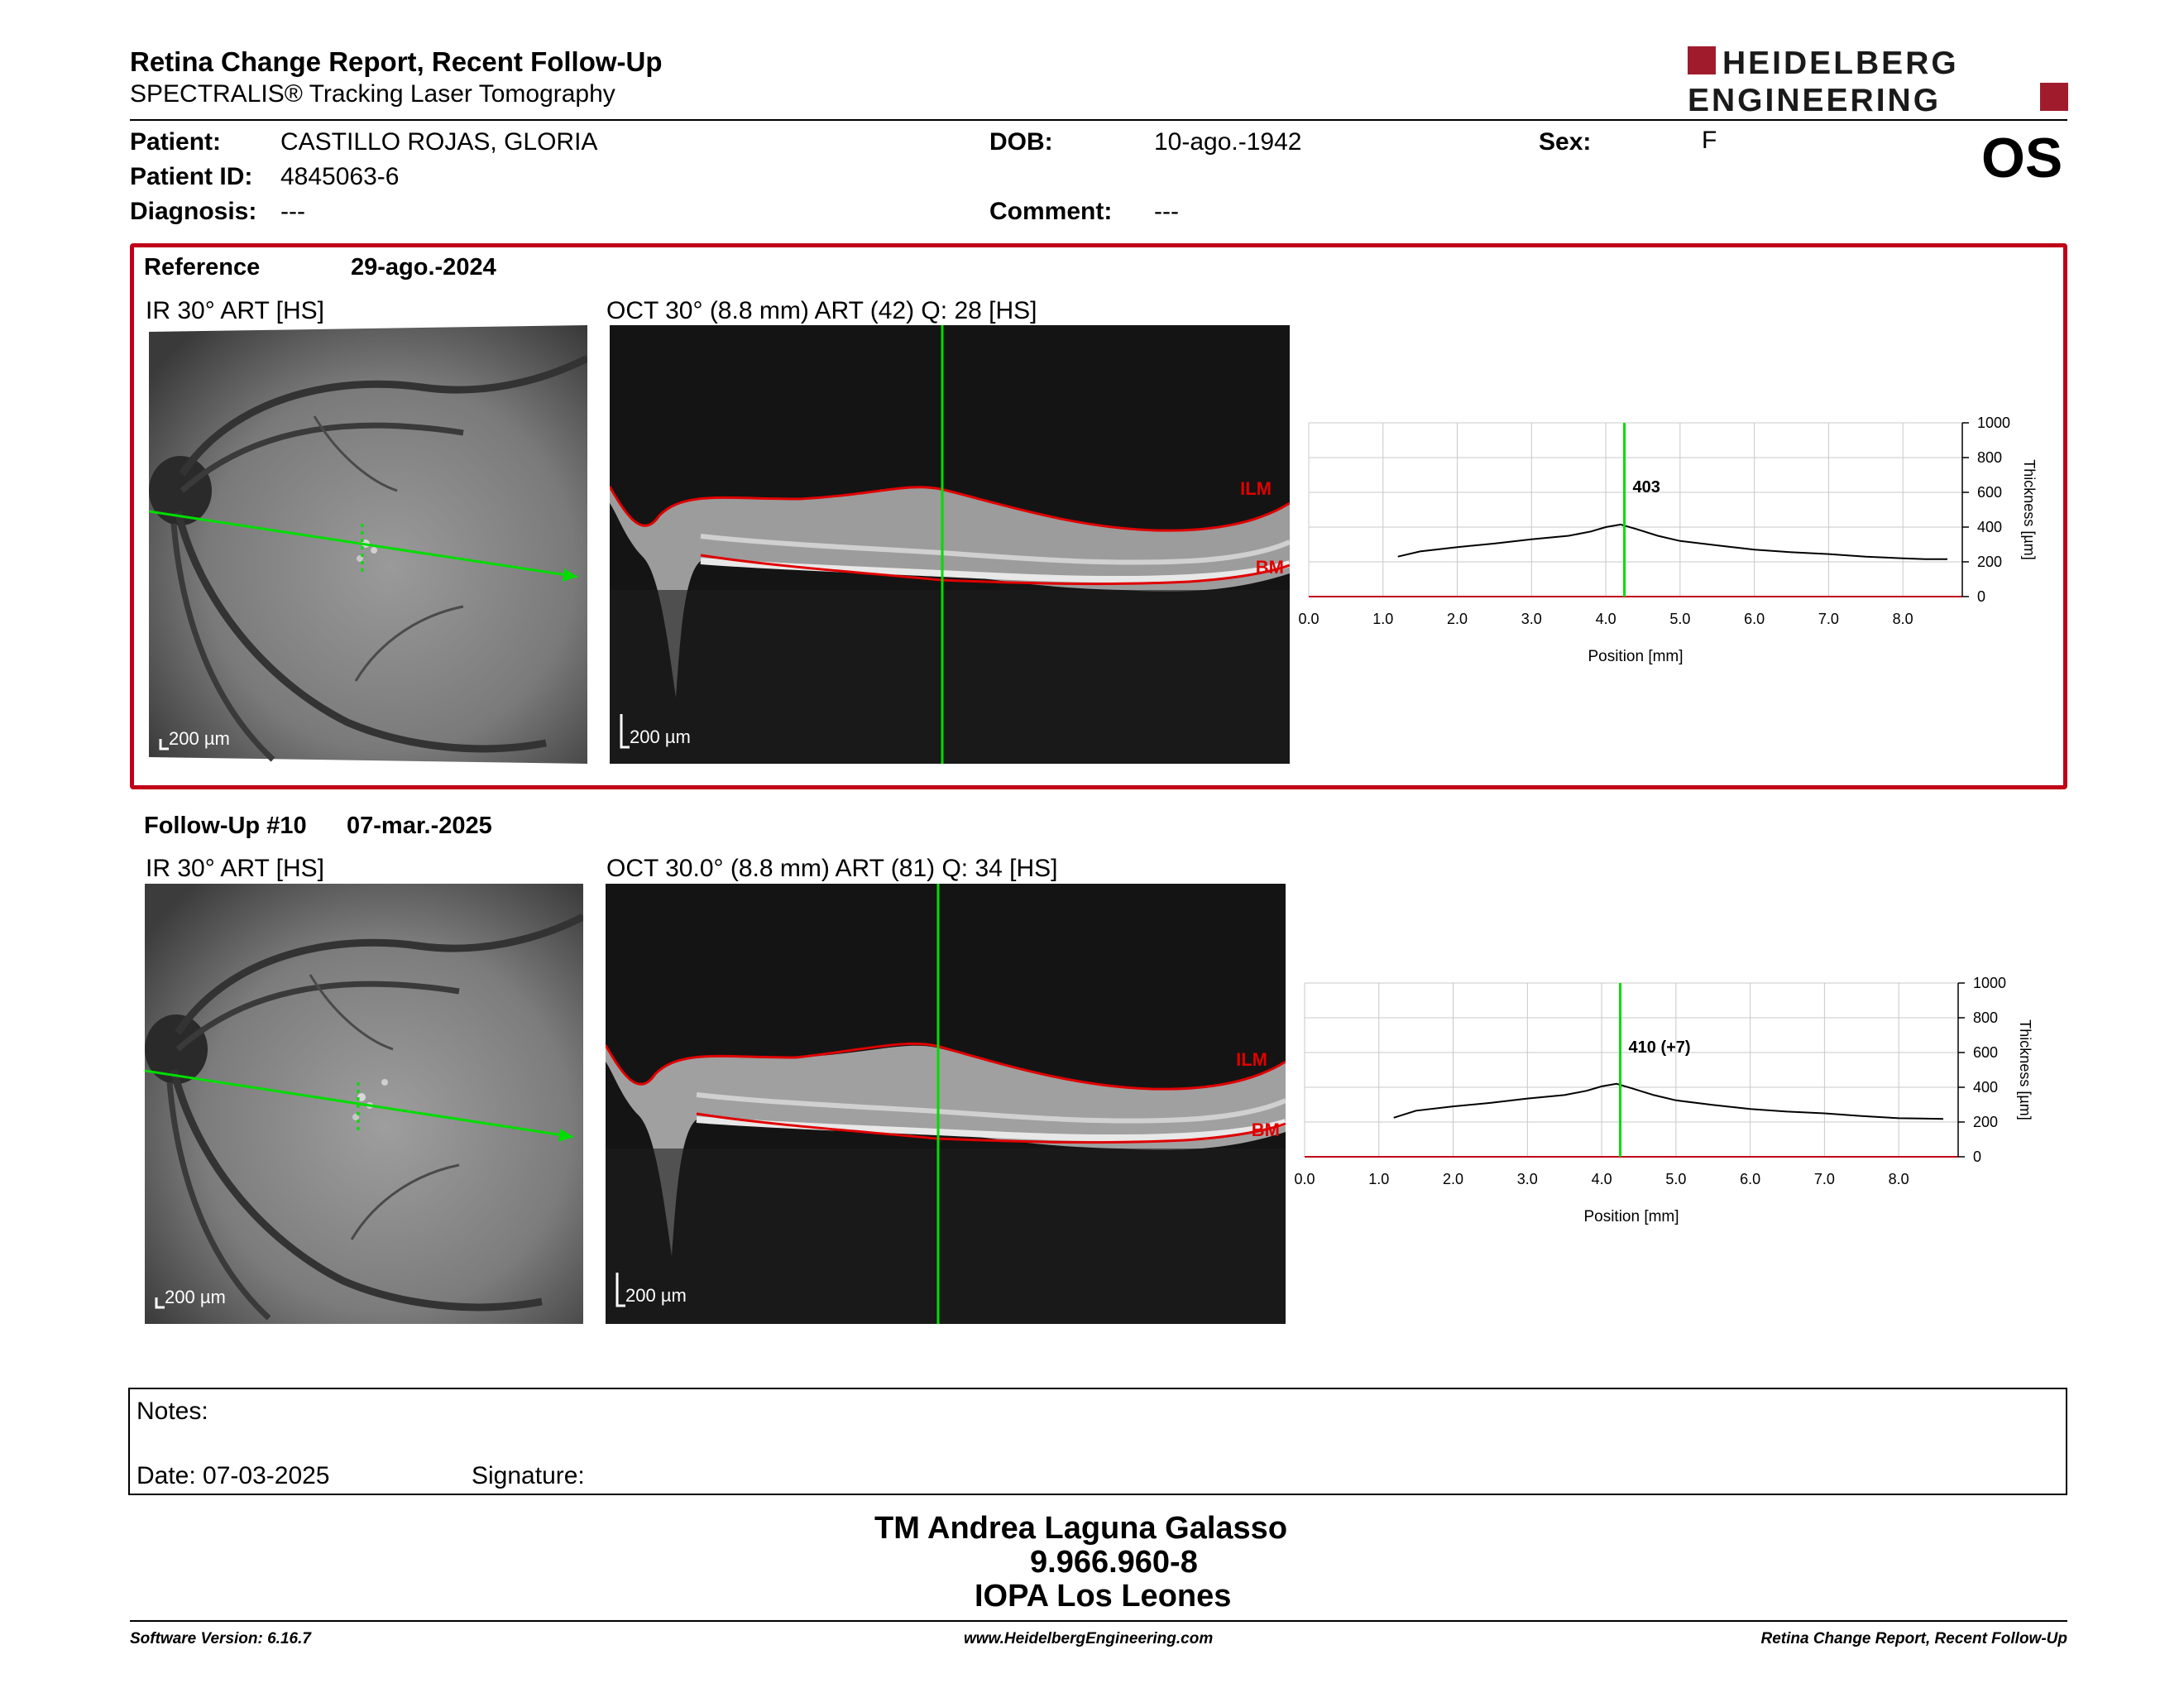 The image size is (2184, 1688). What do you see at coordinates (1103, 1596) in the screenshot?
I see `signer-org: IOPA Los Leones` at bounding box center [1103, 1596].